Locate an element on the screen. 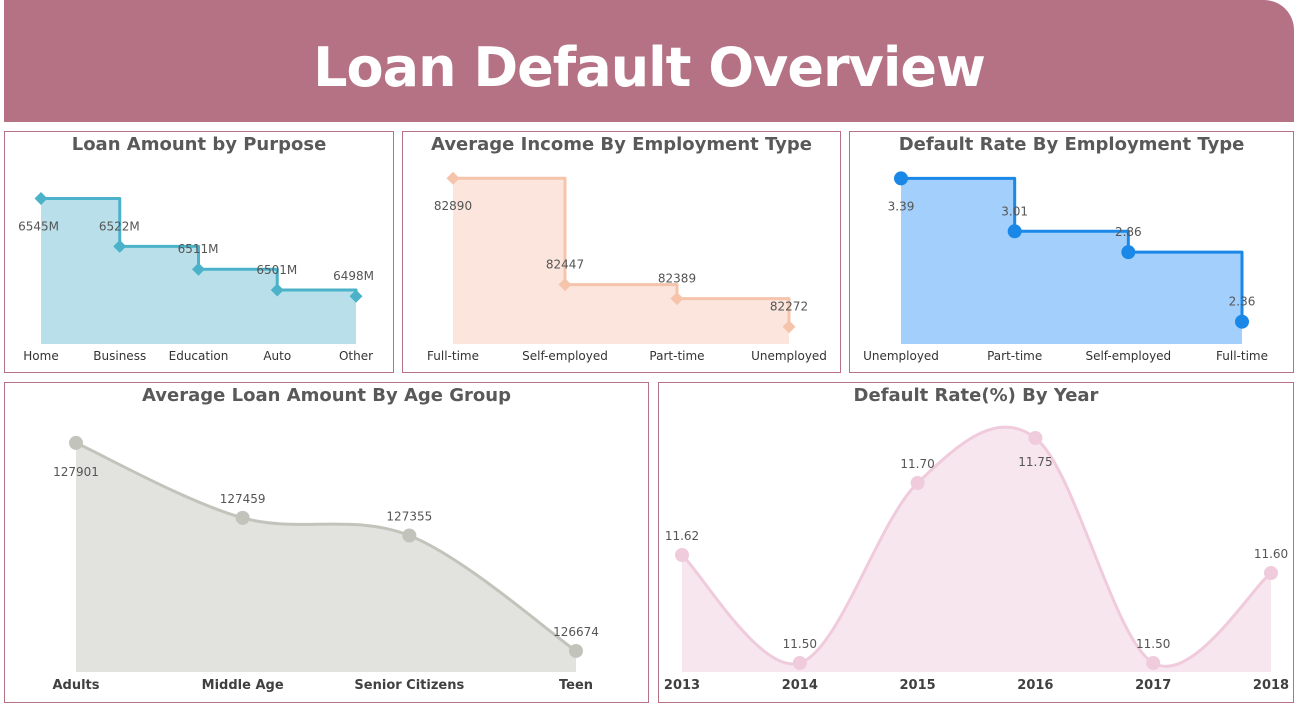 The width and height of the screenshot is (1302, 705). data-label: 127901 is located at coordinates (76, 472).